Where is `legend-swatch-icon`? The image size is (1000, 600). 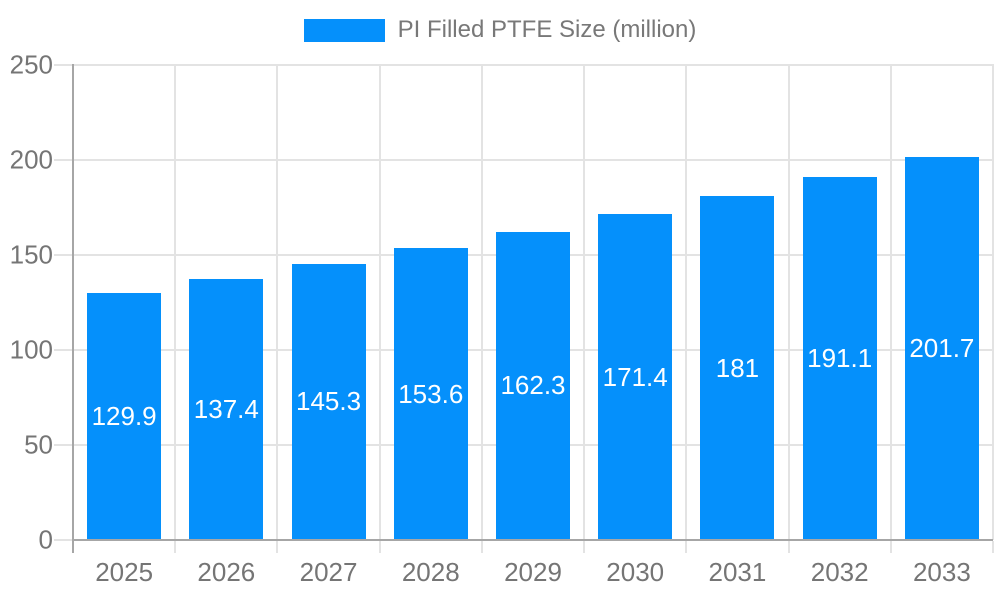
legend-swatch-icon is located at coordinates (344, 30).